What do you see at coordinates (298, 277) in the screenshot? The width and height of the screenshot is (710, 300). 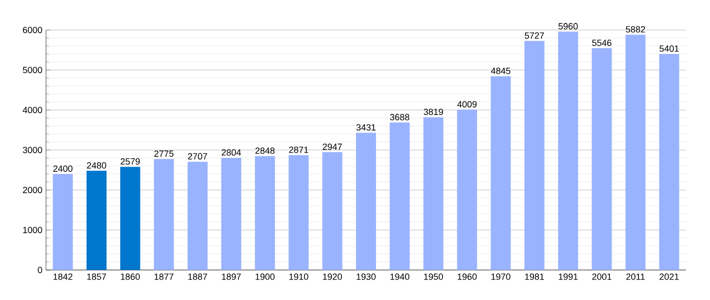 I see `x-tick-label: 1910` at bounding box center [298, 277].